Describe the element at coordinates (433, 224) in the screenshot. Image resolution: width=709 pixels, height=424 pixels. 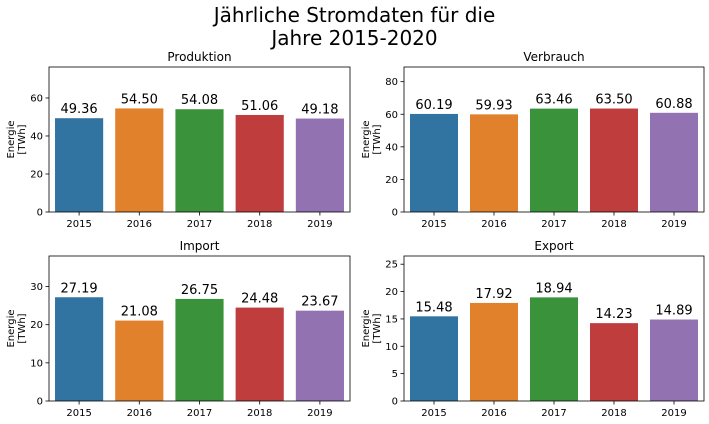
I see `x-tick-label-verbrauch-2015: 2015` at that location.